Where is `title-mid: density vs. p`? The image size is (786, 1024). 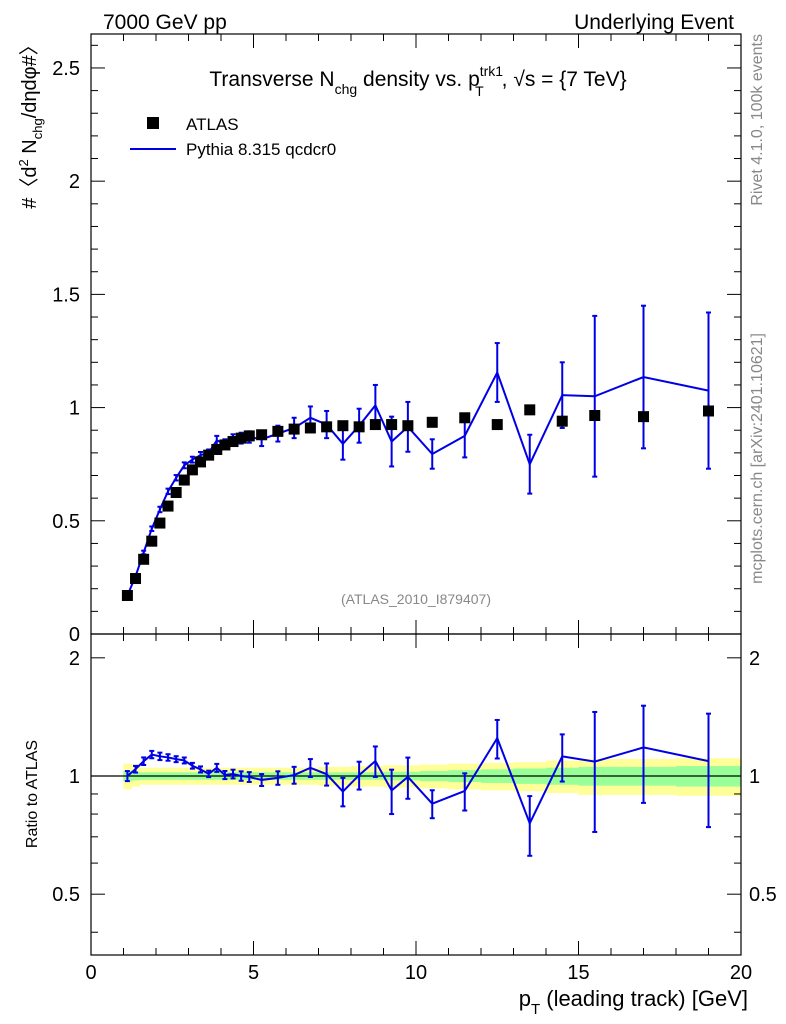
title-mid: density vs. p is located at coordinates (418, 79).